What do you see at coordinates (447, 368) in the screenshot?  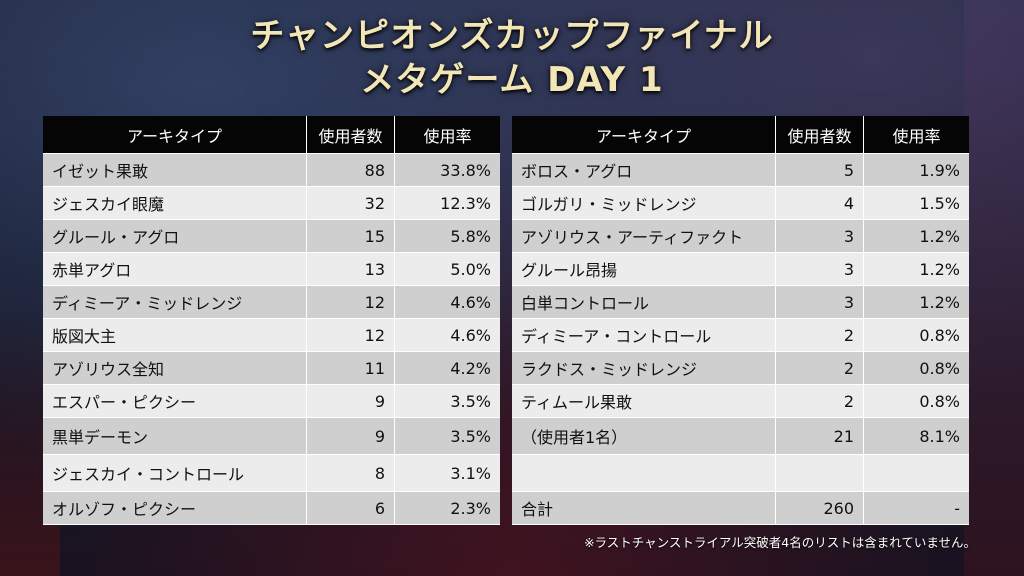 I see `rate-cell: 4.2%` at bounding box center [447, 368].